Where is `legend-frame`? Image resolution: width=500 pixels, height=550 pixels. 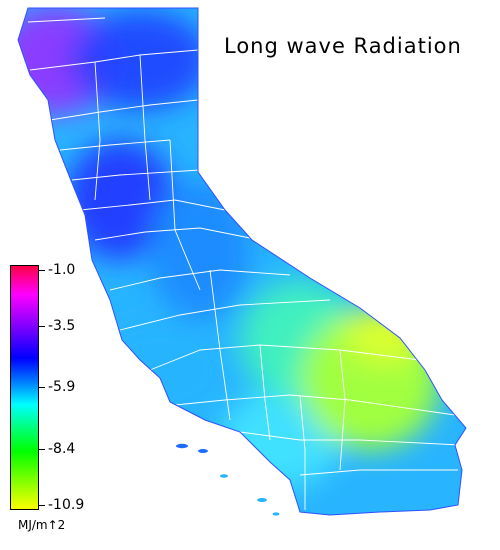 legend-frame is located at coordinates (24, 387).